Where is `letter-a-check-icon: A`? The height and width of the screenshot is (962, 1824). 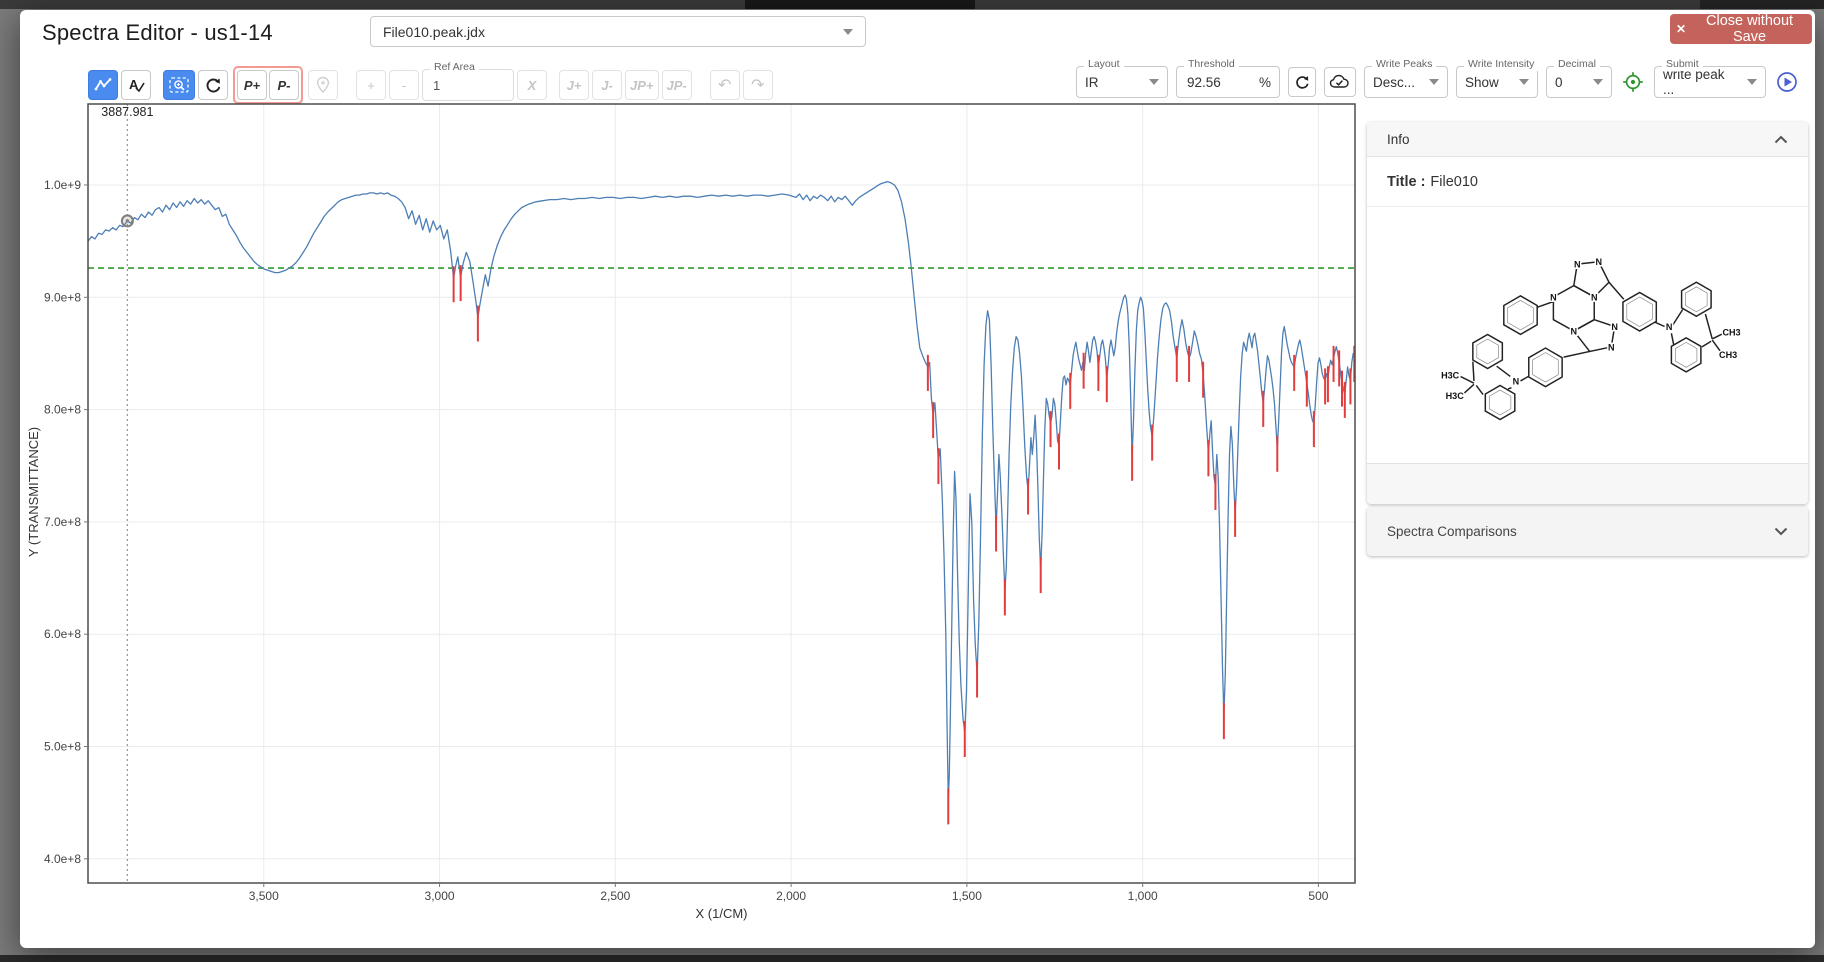 letter-a-check-icon: A is located at coordinates (137, 85).